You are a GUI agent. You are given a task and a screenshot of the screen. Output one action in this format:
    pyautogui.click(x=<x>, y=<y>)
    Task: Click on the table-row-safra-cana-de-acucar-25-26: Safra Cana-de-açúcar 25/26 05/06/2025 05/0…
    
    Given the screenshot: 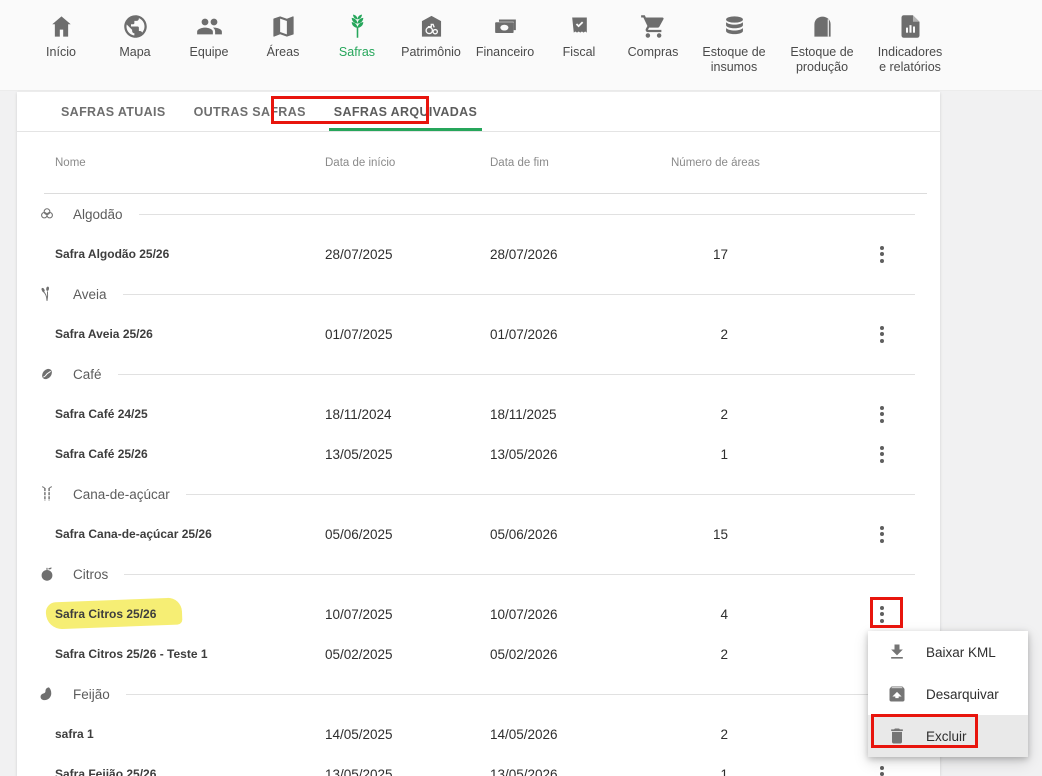 What is the action you would take?
    pyautogui.click(x=478, y=534)
    